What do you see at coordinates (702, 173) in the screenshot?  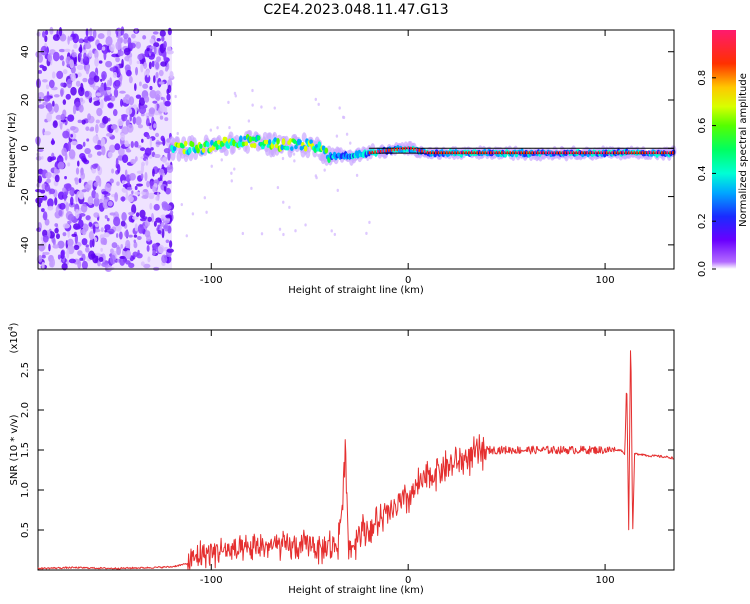 I see `colorbar-tick-label: 0.4` at bounding box center [702, 173].